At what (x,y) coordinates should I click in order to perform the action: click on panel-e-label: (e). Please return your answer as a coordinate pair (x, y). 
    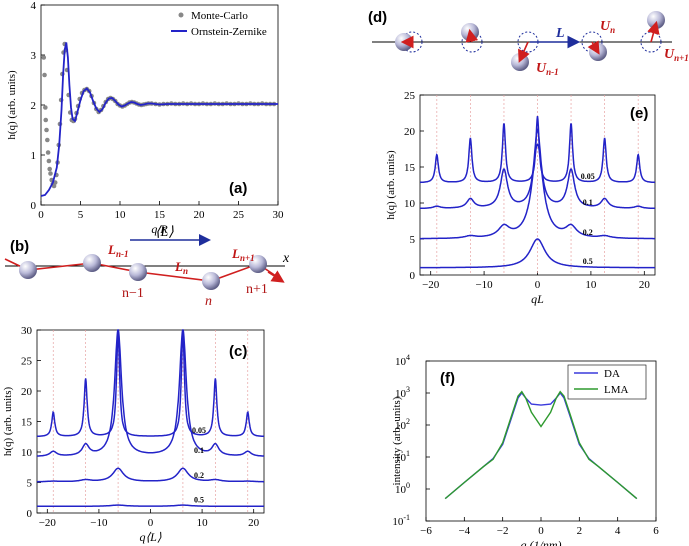
    Looking at the image, I should click on (639, 113).